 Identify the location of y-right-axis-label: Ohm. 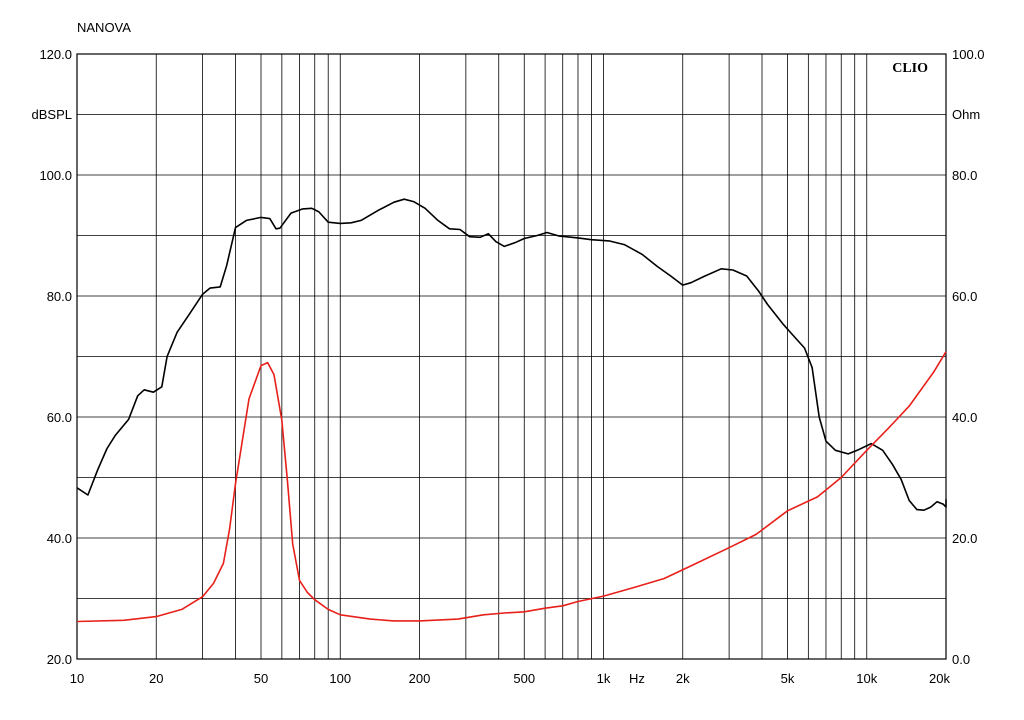
(966, 114).